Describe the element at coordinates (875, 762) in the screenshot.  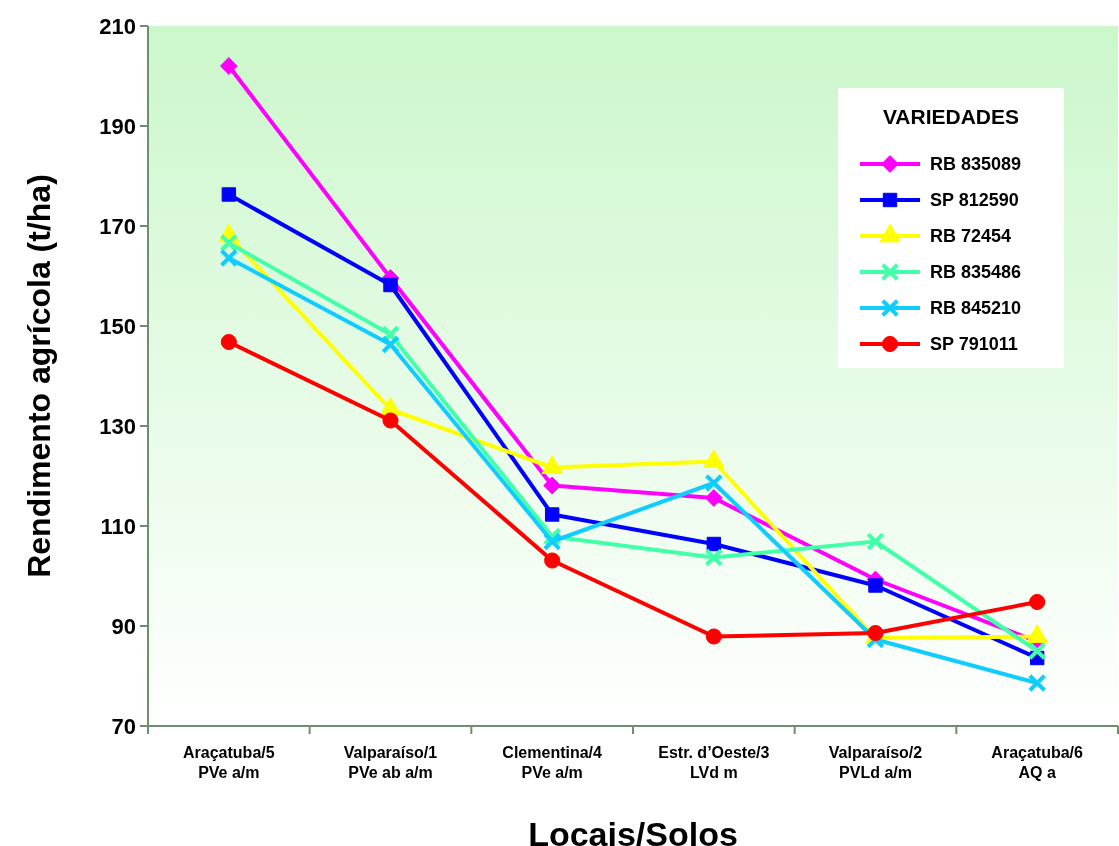
I see `x-tick-label: Valparaíso/2 PVLd a/m` at that location.